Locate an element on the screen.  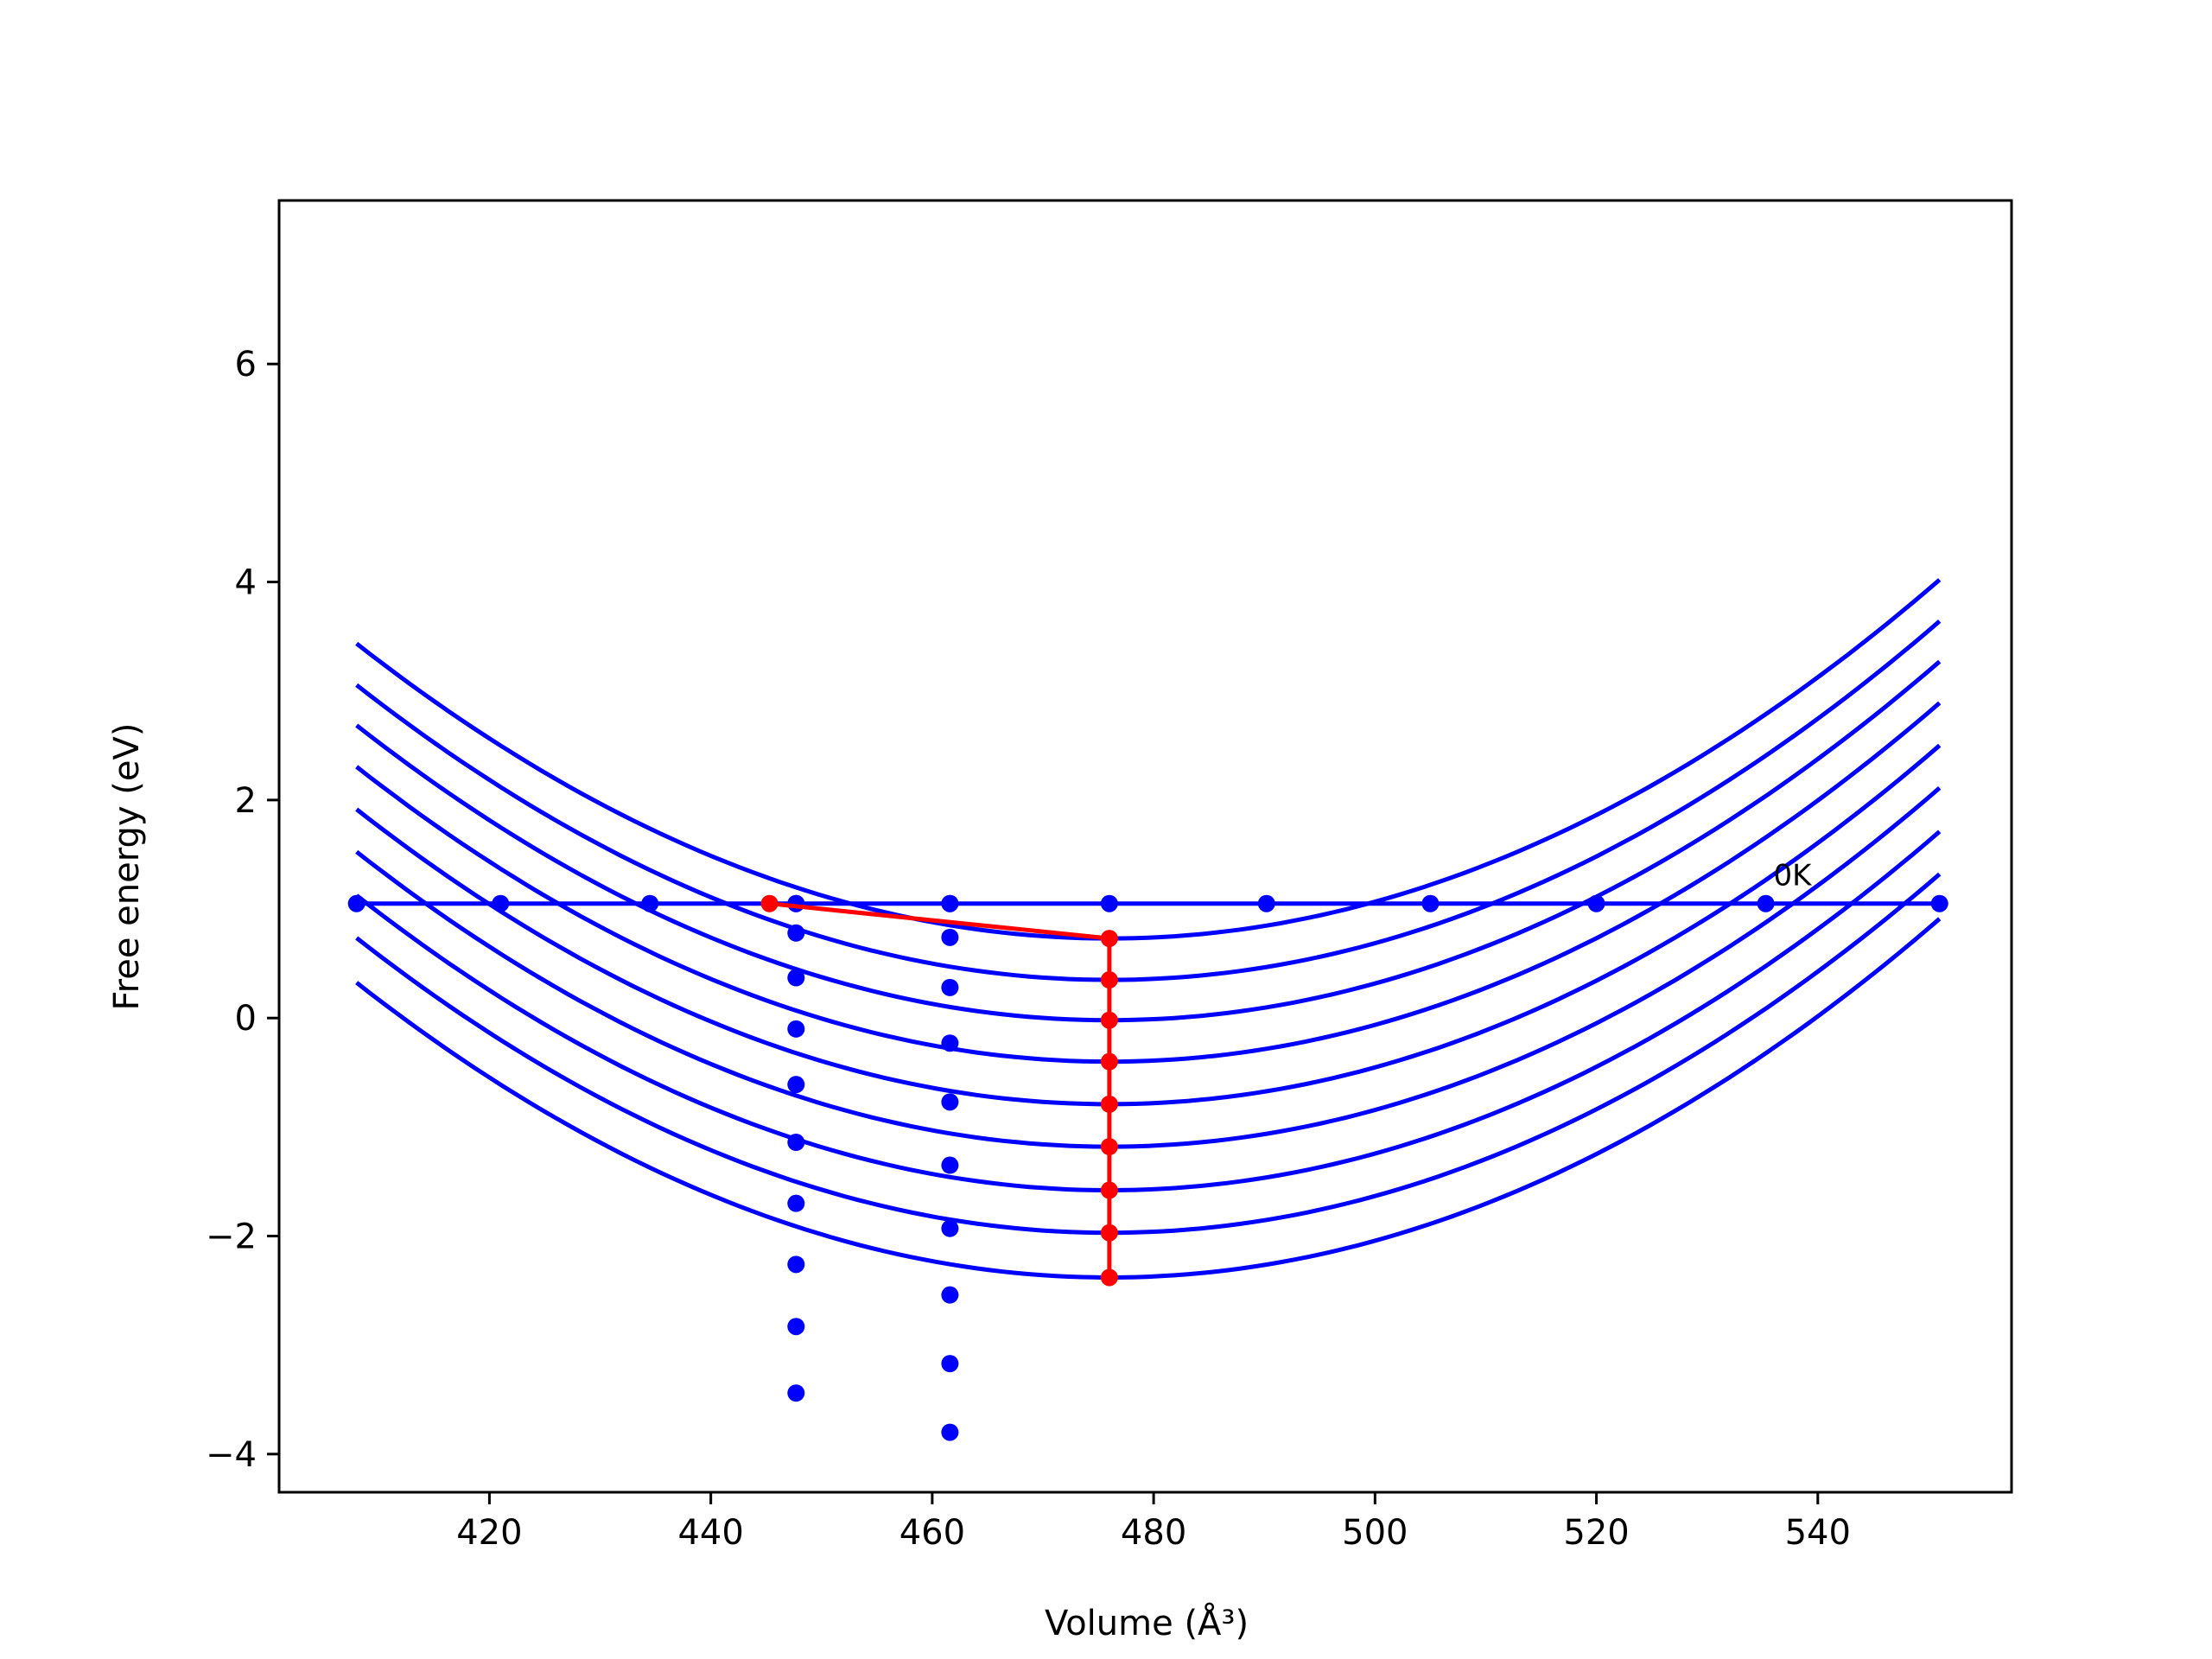
y-axis-label: Free energy (eV) is located at coordinates (127, 867).